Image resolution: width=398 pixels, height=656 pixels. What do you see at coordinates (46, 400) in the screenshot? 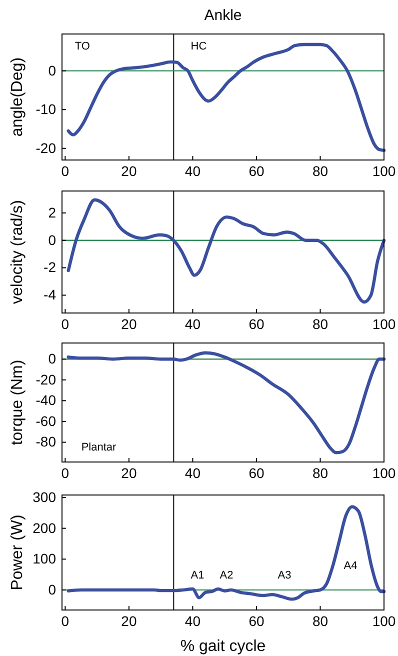
I see `y-tick-label: -40` at bounding box center [46, 400].